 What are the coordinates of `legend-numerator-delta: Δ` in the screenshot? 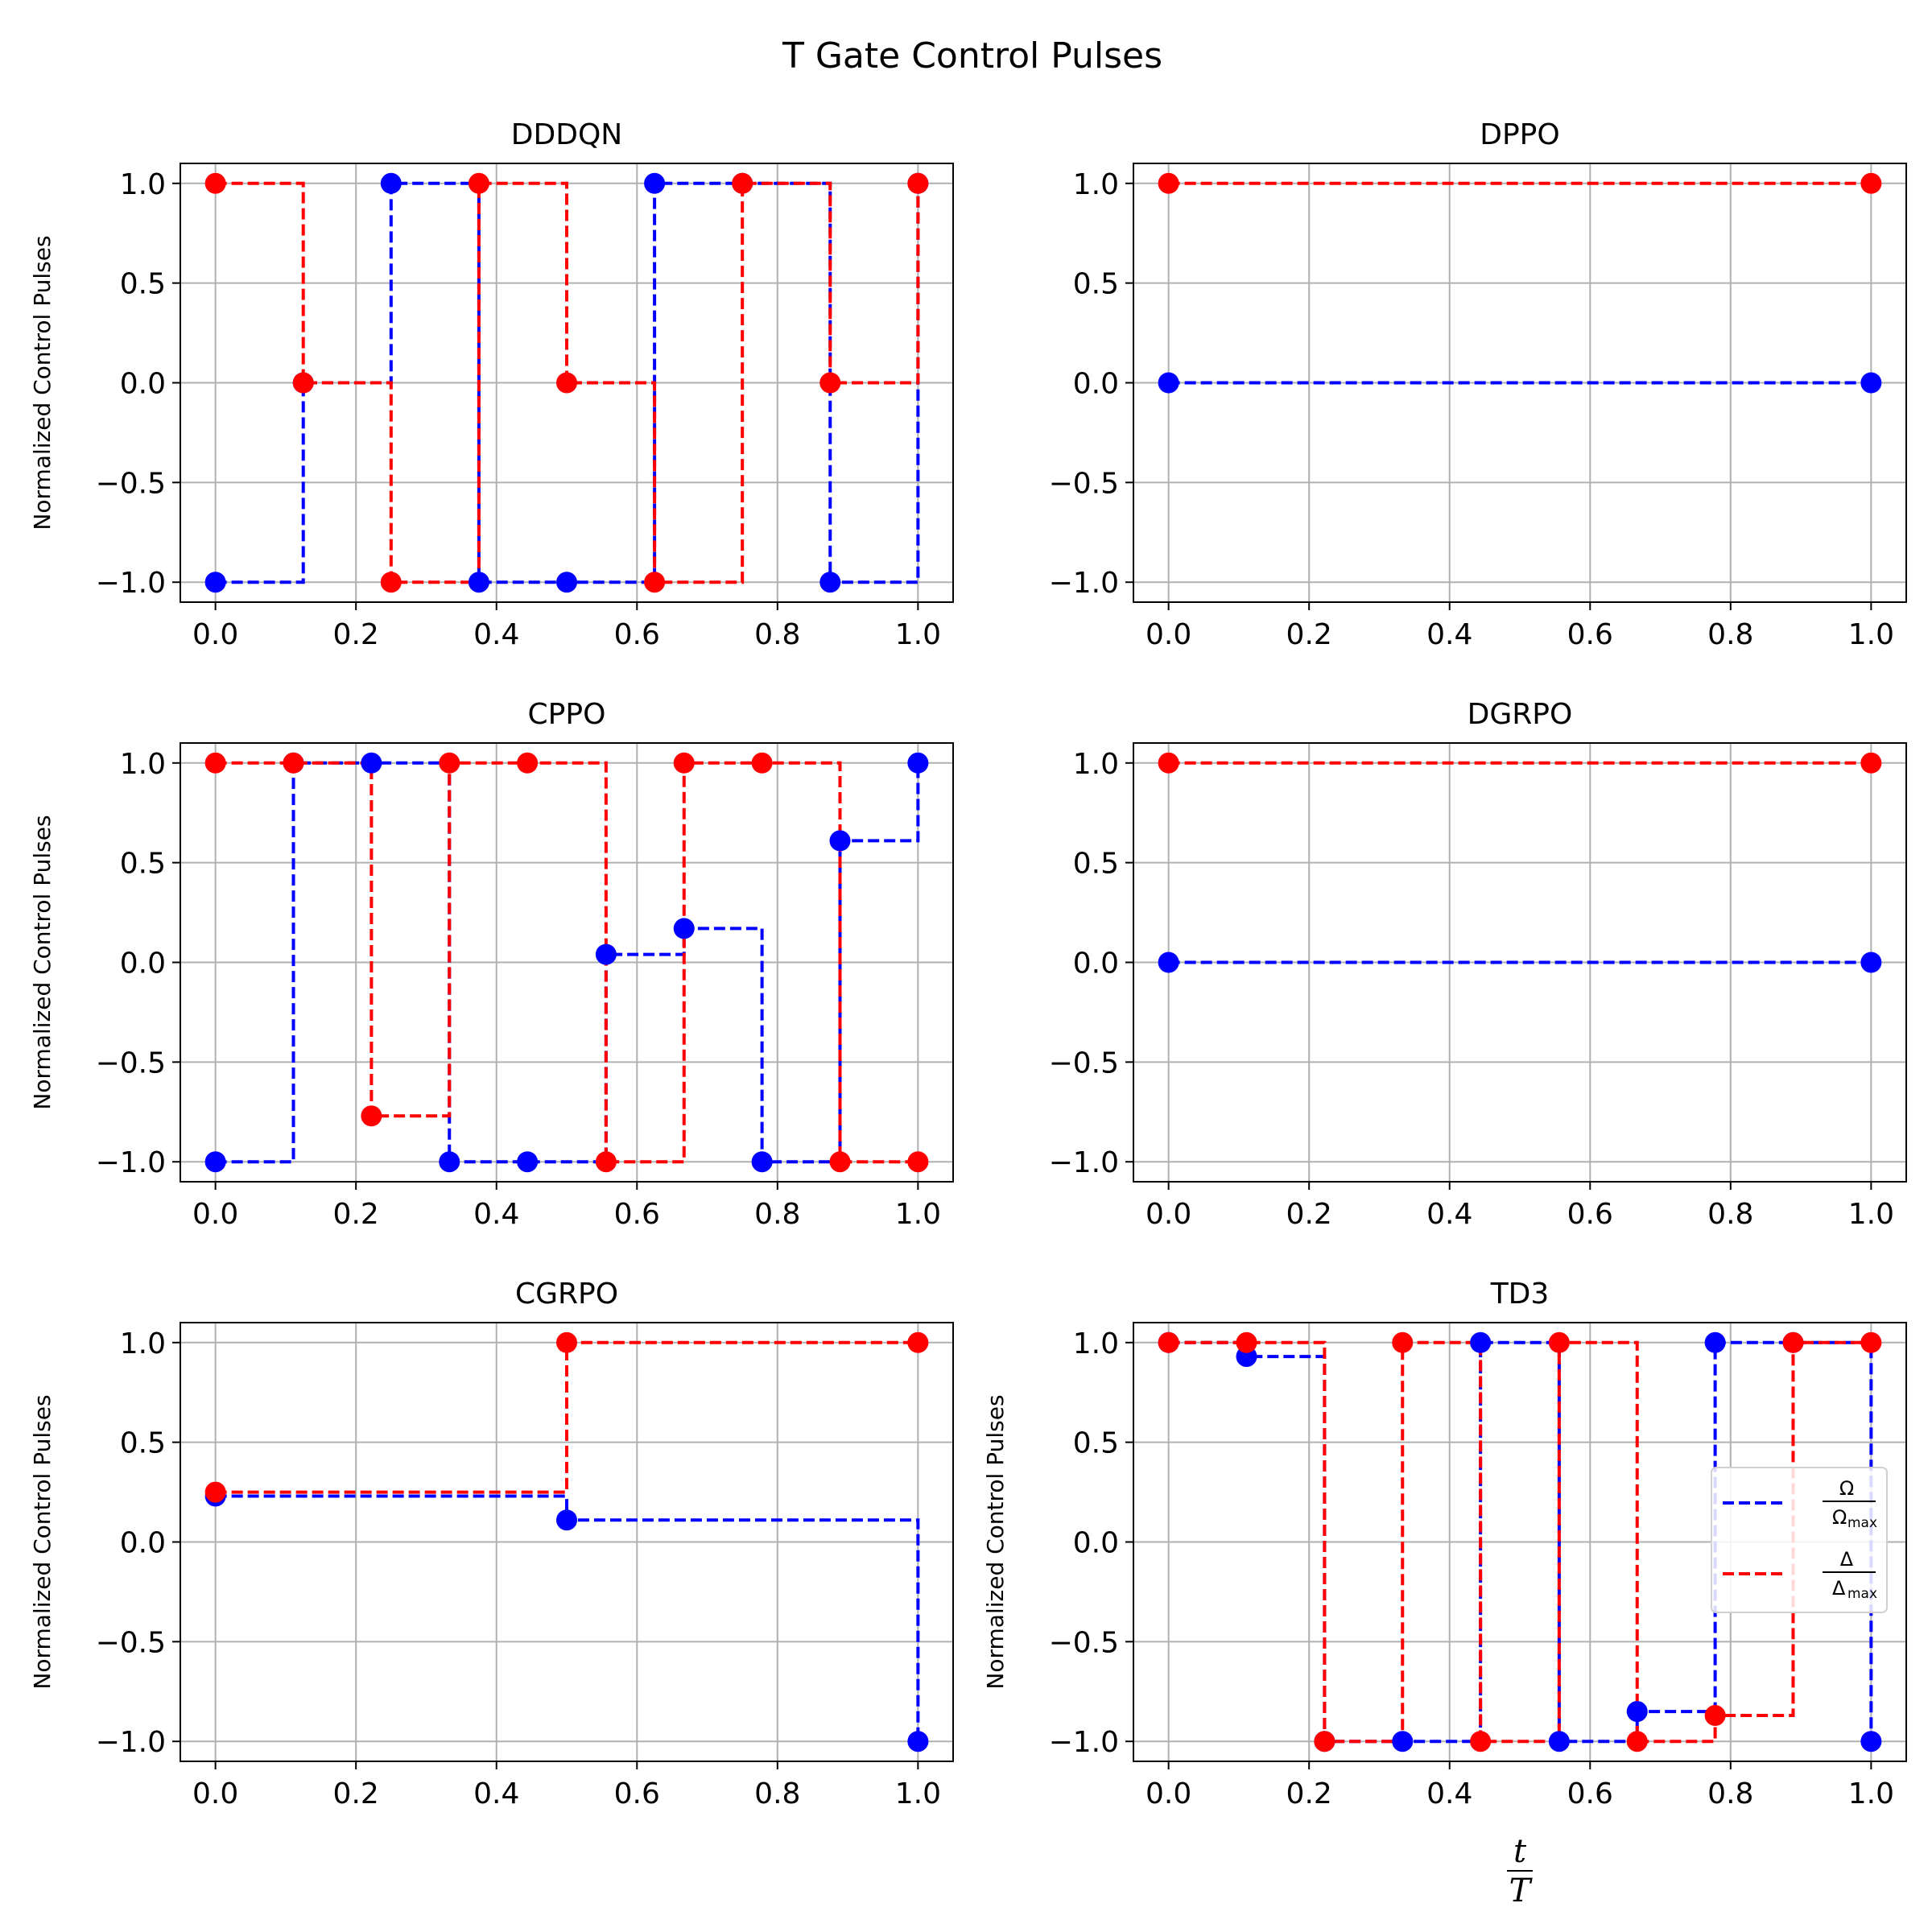 It's located at (1847, 1559).